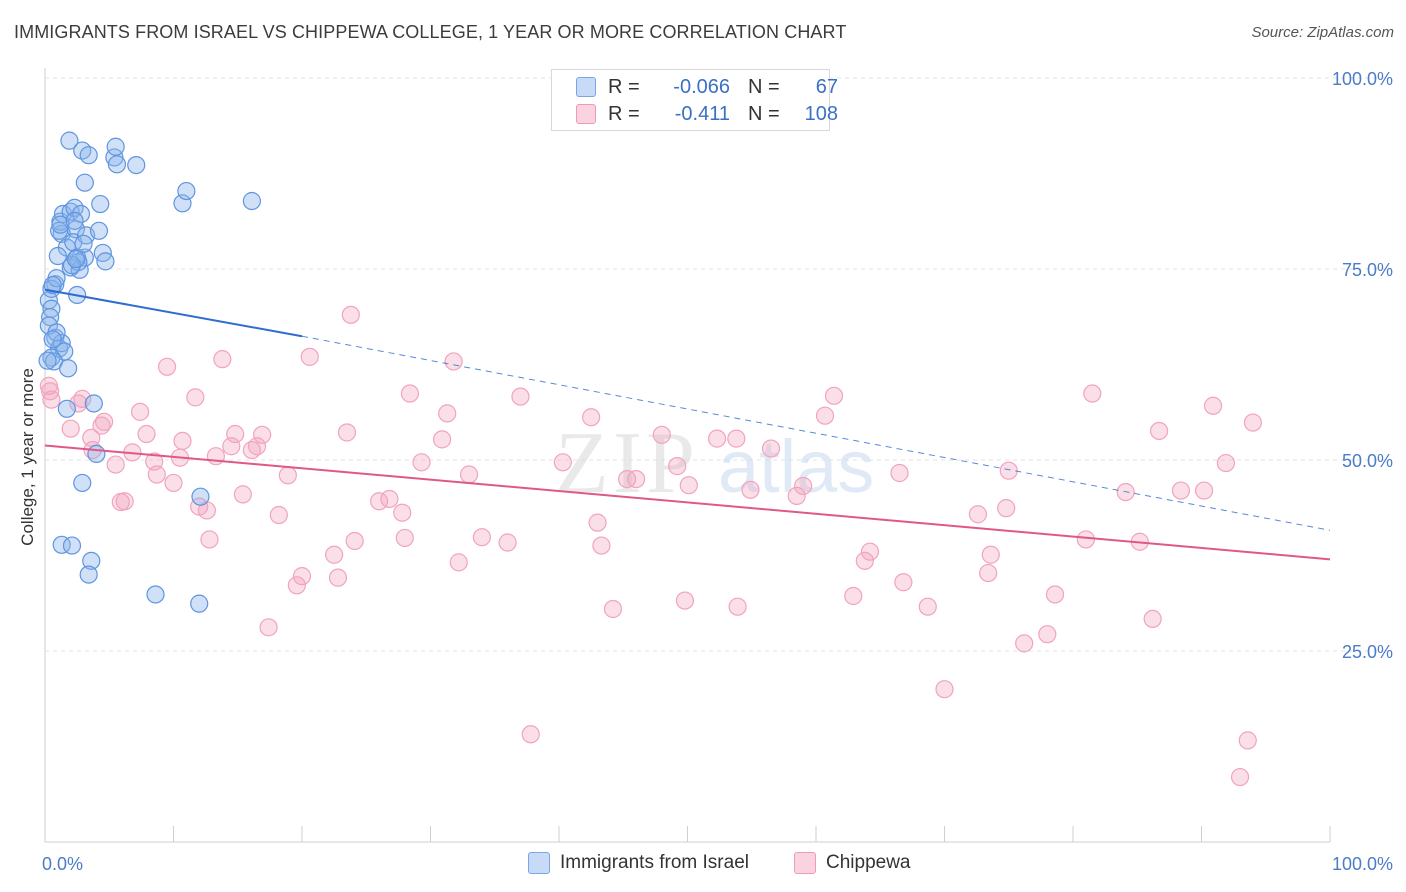  I want to click on legend-r-label: R =, so click(624, 86).